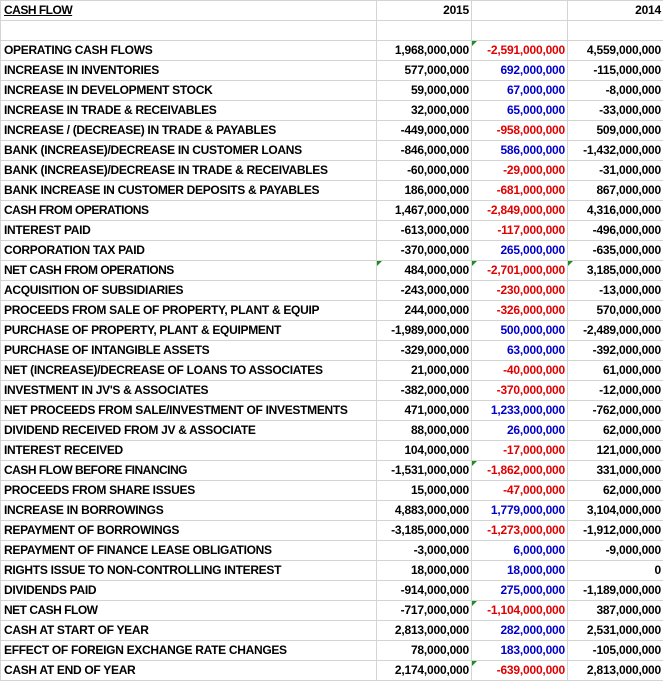  Describe the element at coordinates (519, 550) in the screenshot. I see `difference-cell: 6,000,000` at that location.